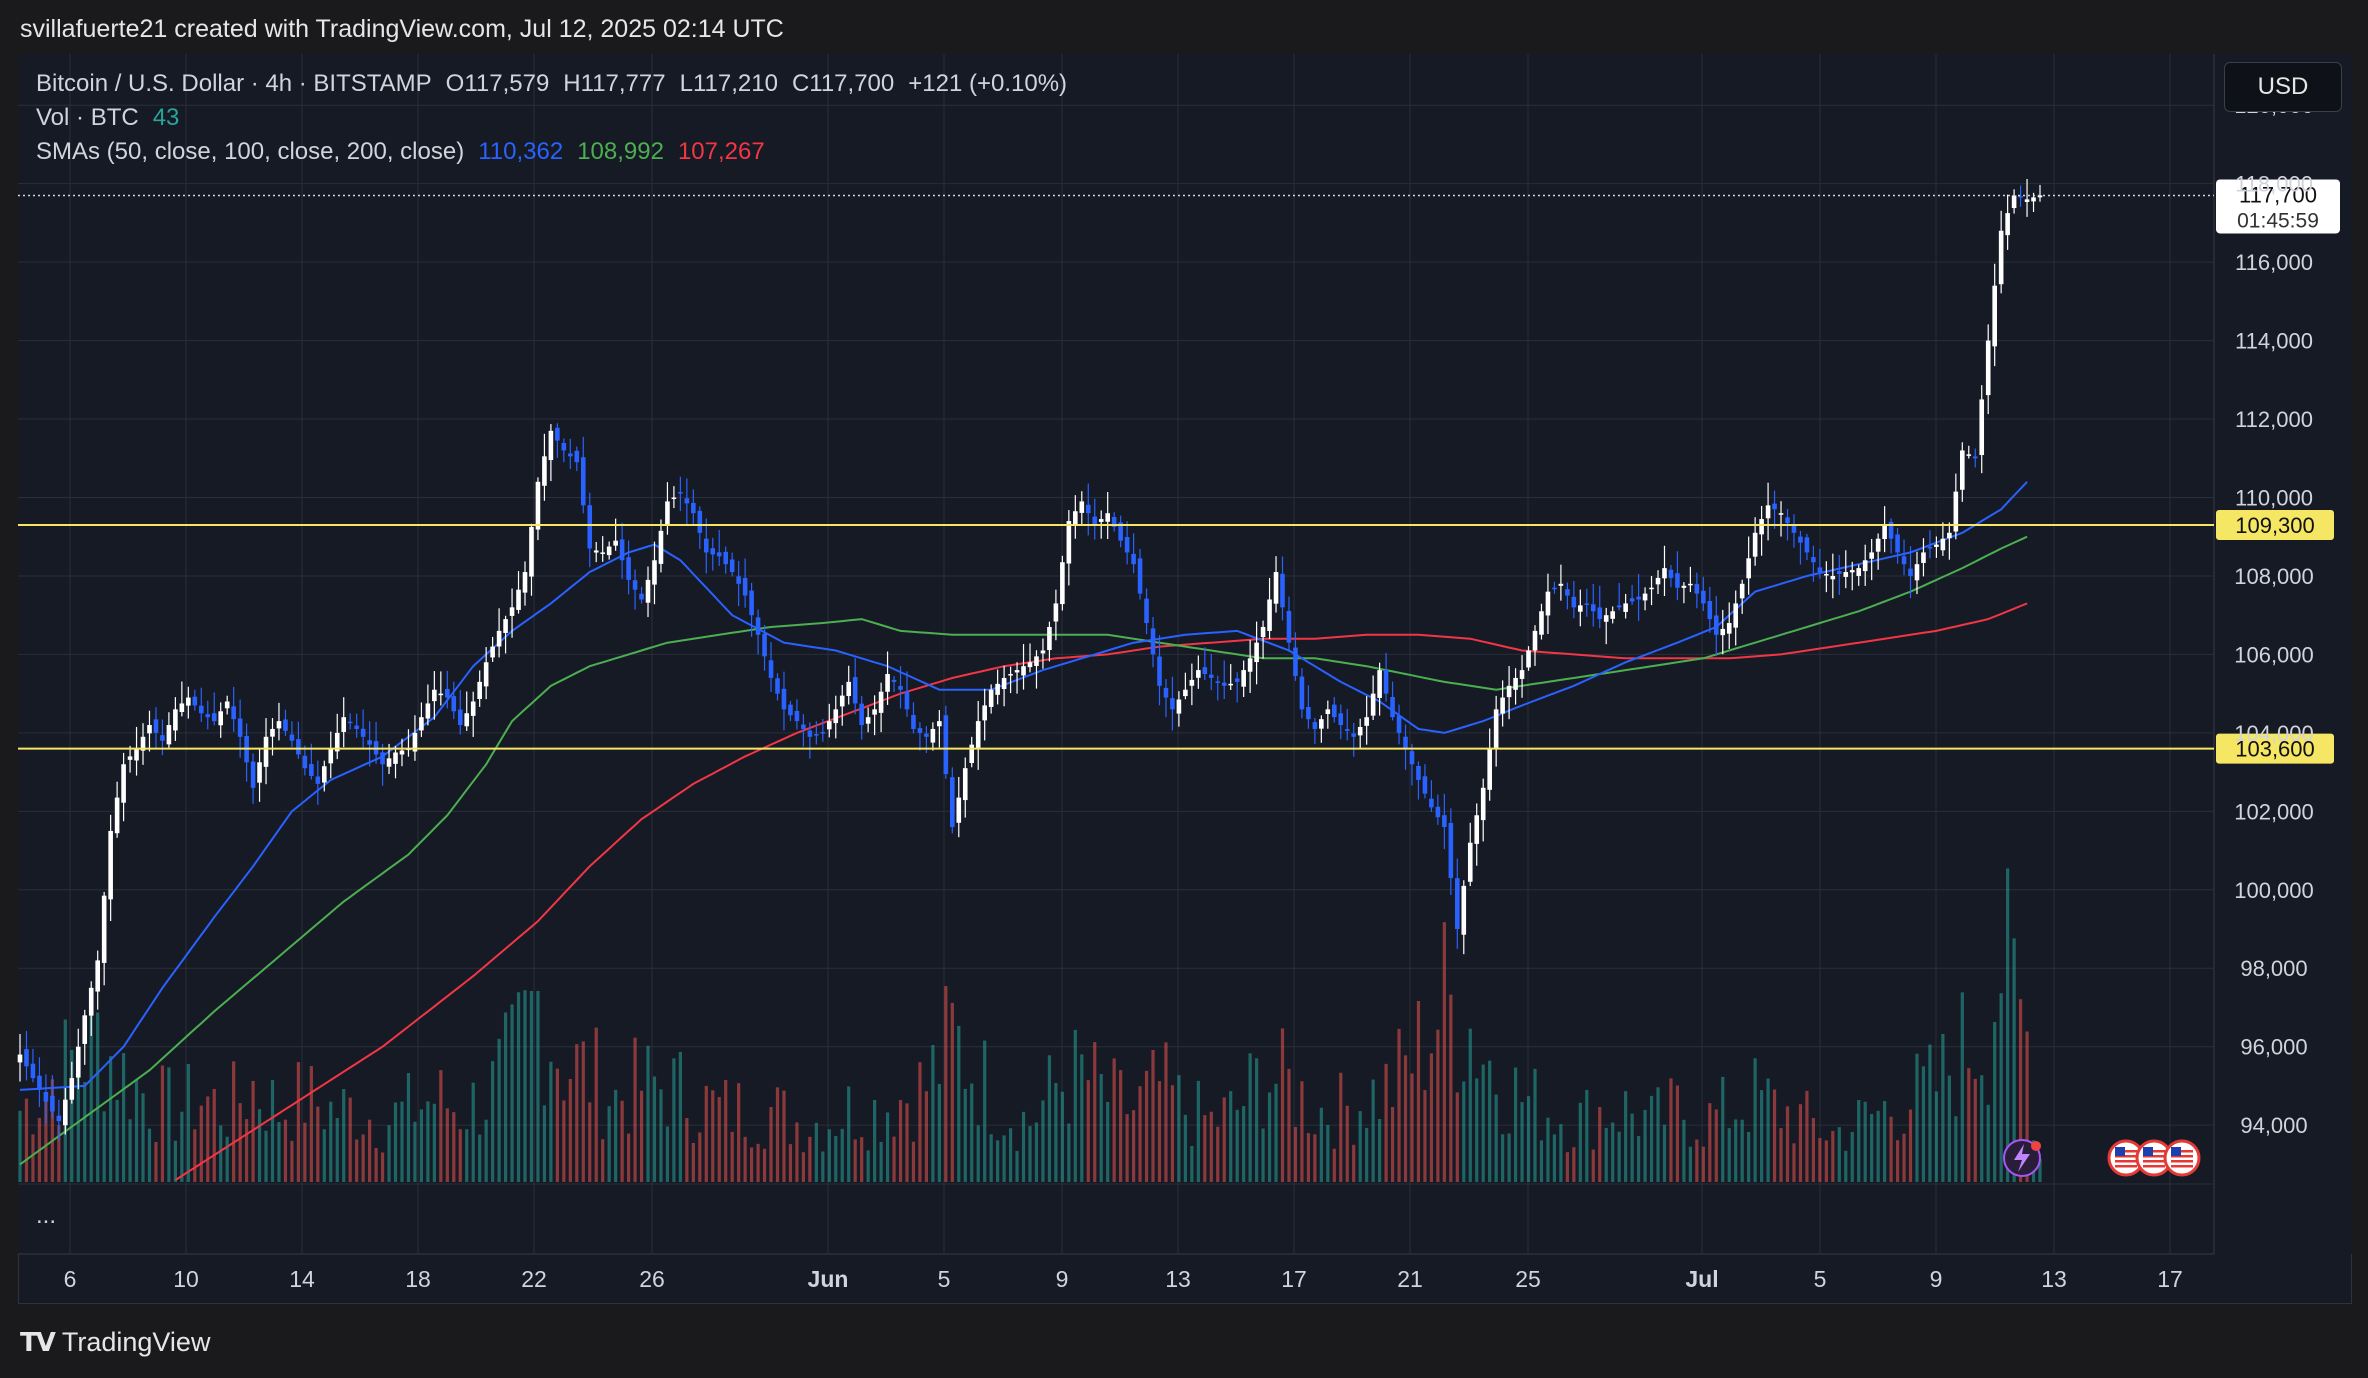 Image resolution: width=2368 pixels, height=1378 pixels. I want to click on price-axis-background, so click(2283, 654).